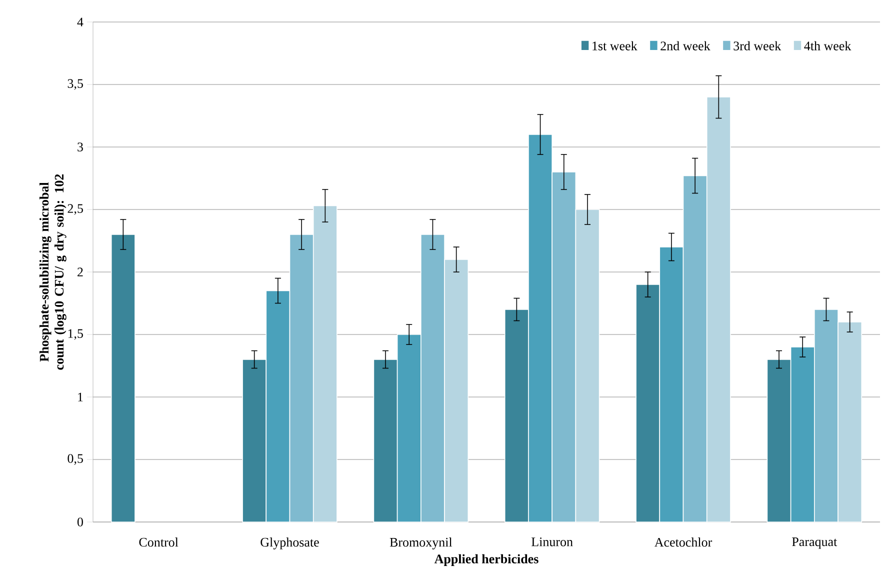 Image resolution: width=885 pixels, height=585 pixels. I want to click on x-tick-label: Bromoxynil, so click(421, 544).